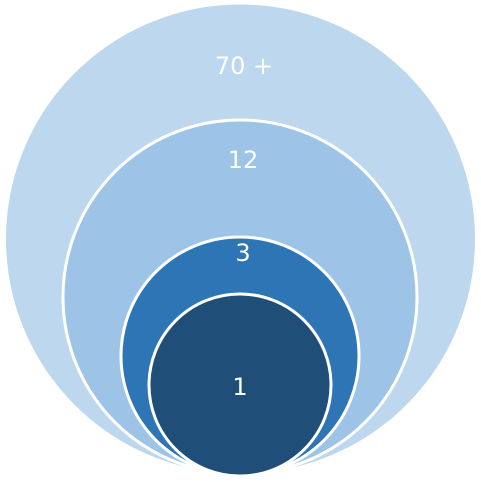  What do you see at coordinates (242, 253) in the screenshot?
I see `ring-third-label: 3` at bounding box center [242, 253].